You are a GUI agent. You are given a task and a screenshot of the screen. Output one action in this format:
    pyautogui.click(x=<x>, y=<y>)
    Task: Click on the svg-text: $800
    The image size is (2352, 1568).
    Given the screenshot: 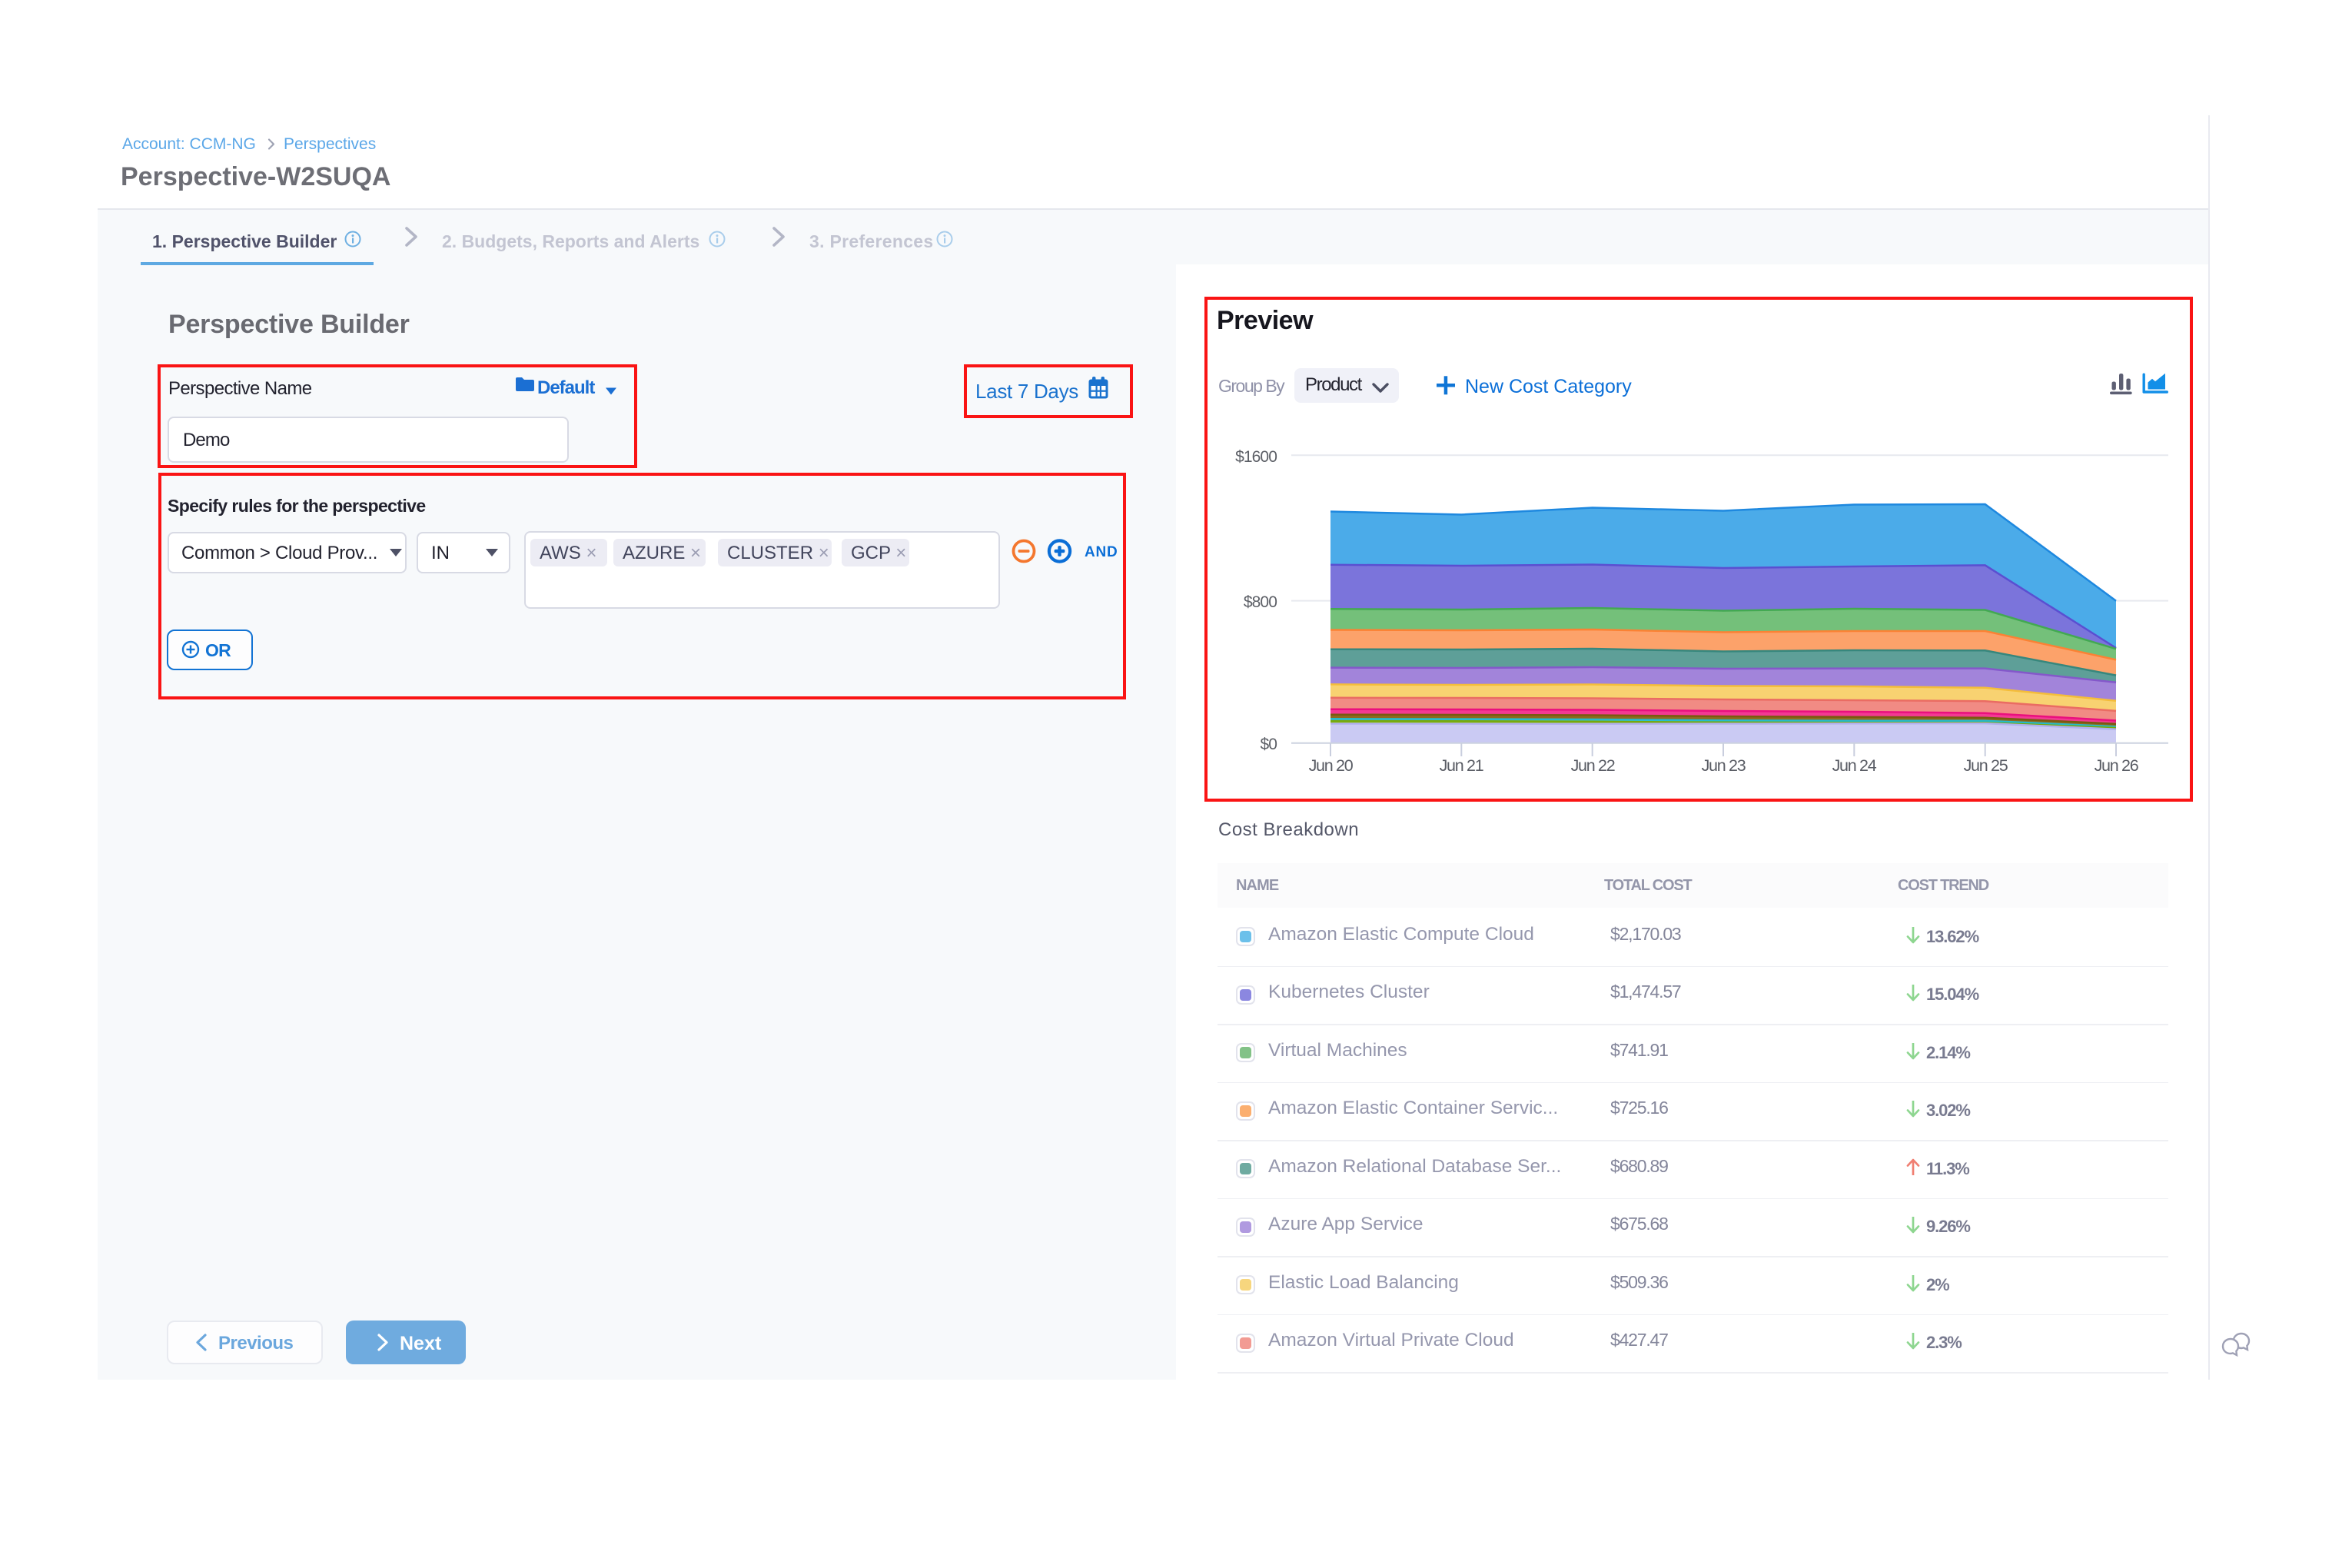 What is the action you would take?
    pyautogui.click(x=1260, y=602)
    